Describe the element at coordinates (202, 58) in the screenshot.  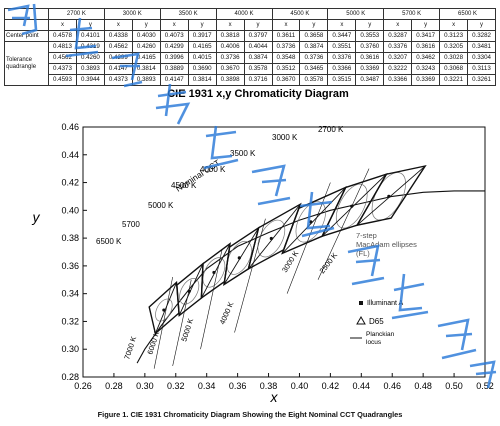
I see `table-cell: 0.4015` at that location.